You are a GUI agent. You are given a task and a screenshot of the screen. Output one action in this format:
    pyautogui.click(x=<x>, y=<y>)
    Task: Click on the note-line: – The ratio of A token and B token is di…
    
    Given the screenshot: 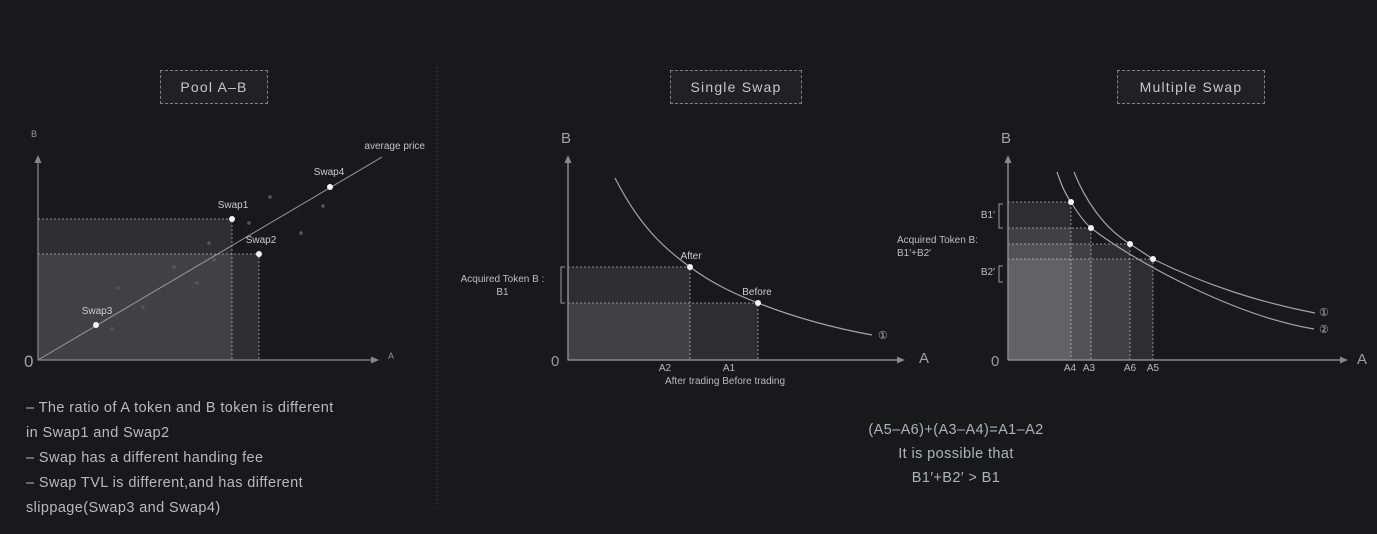 What is the action you would take?
    pyautogui.click(x=180, y=408)
    